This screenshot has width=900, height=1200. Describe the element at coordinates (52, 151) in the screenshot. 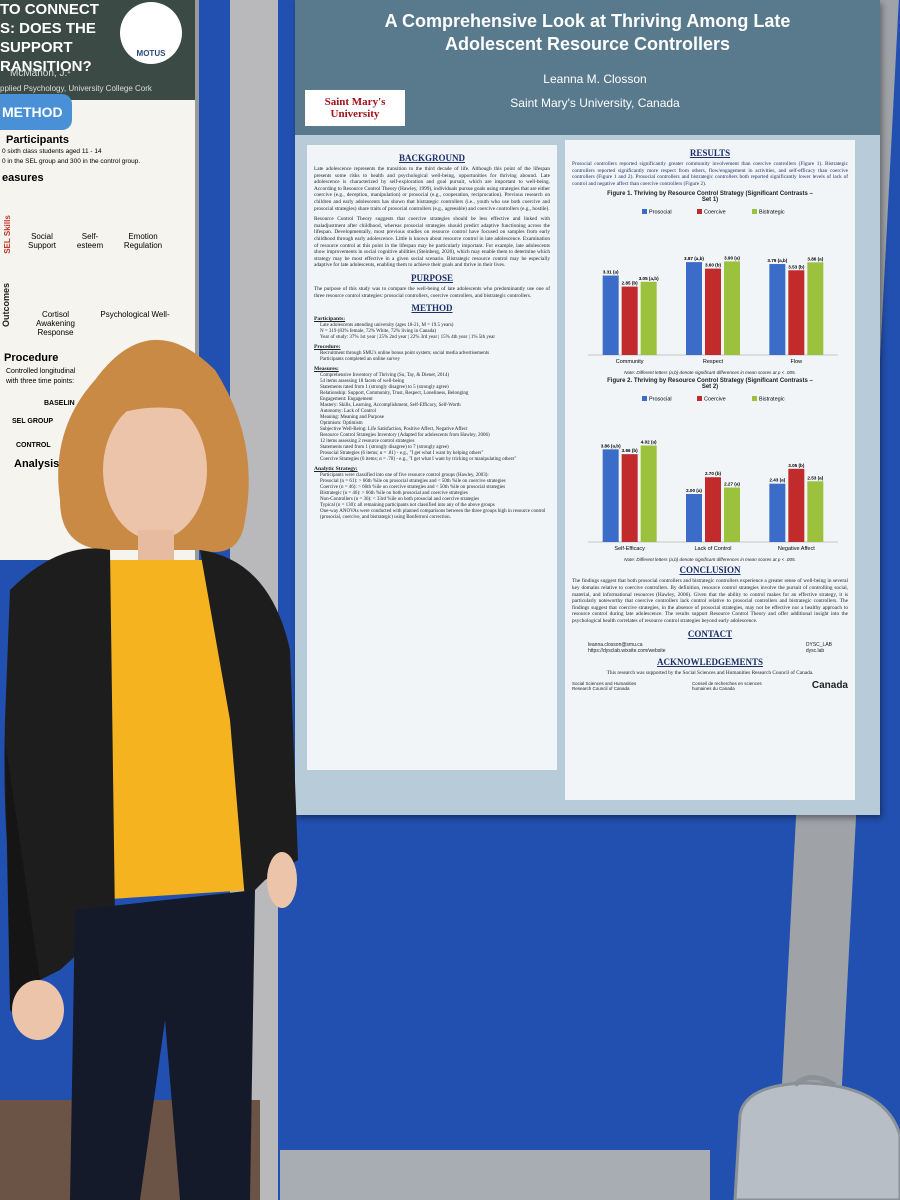

I see `text: 0 sixth class students aged 11 - 14` at that location.